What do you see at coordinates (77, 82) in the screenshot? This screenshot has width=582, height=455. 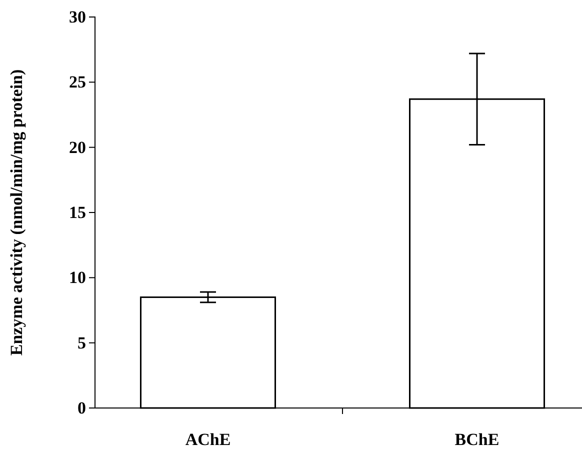 I see `y-tick-label: 25` at bounding box center [77, 82].